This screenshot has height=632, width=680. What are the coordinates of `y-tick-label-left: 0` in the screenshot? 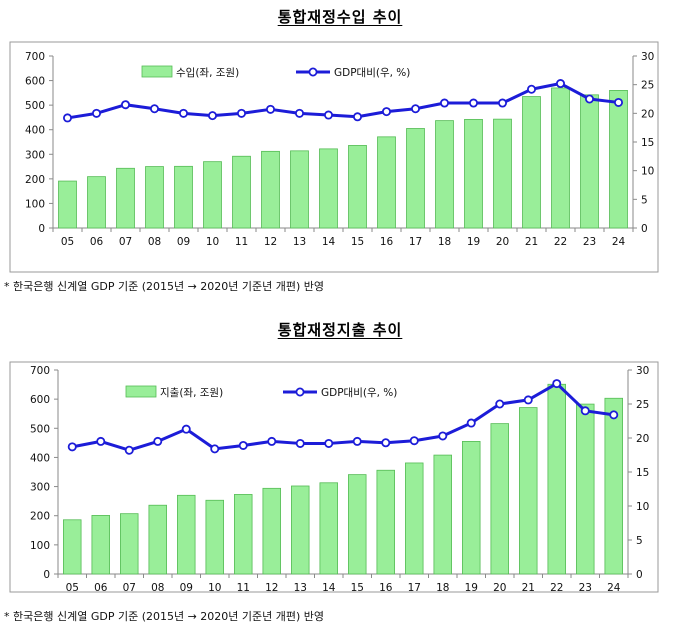 It's located at (46, 575).